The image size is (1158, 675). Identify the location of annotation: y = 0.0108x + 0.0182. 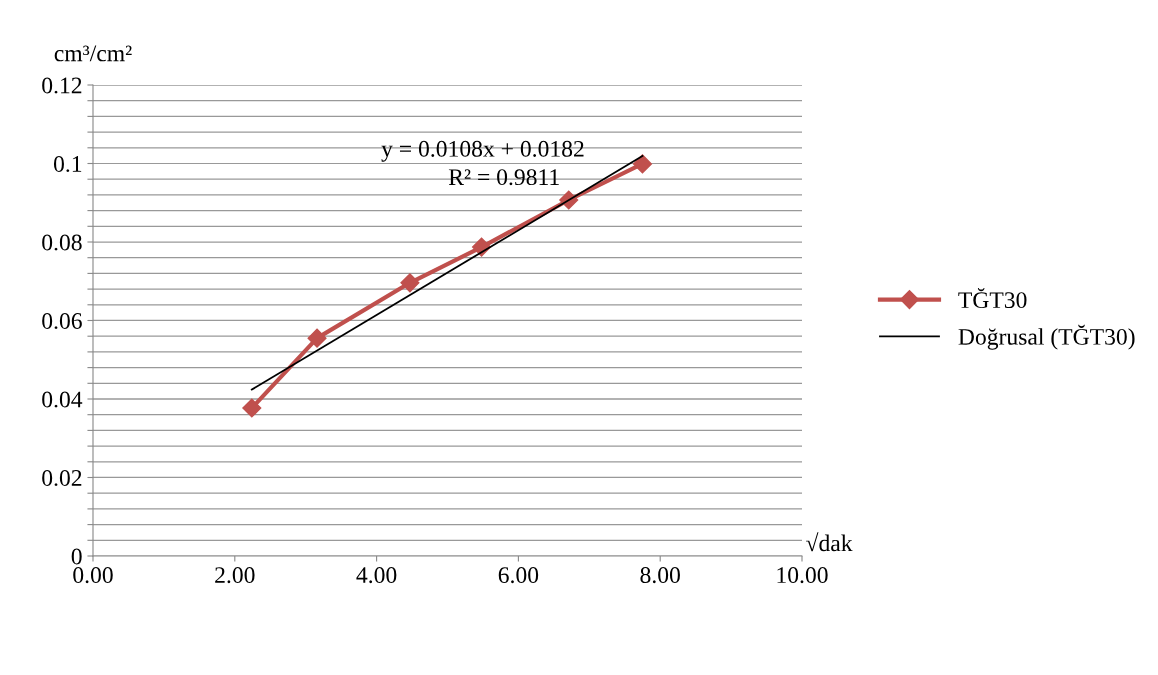
(482, 151).